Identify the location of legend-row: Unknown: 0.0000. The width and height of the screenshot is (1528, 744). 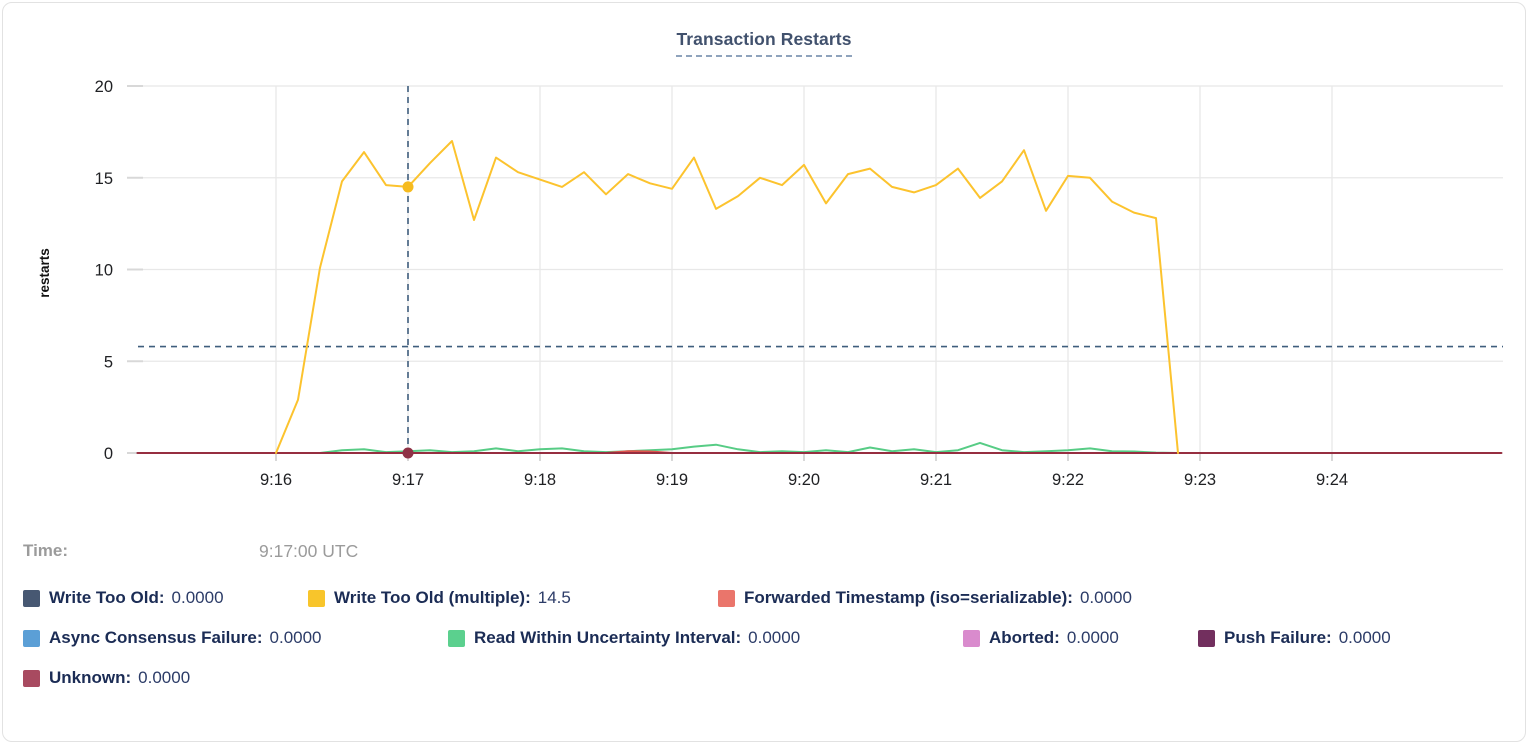
(767, 678).